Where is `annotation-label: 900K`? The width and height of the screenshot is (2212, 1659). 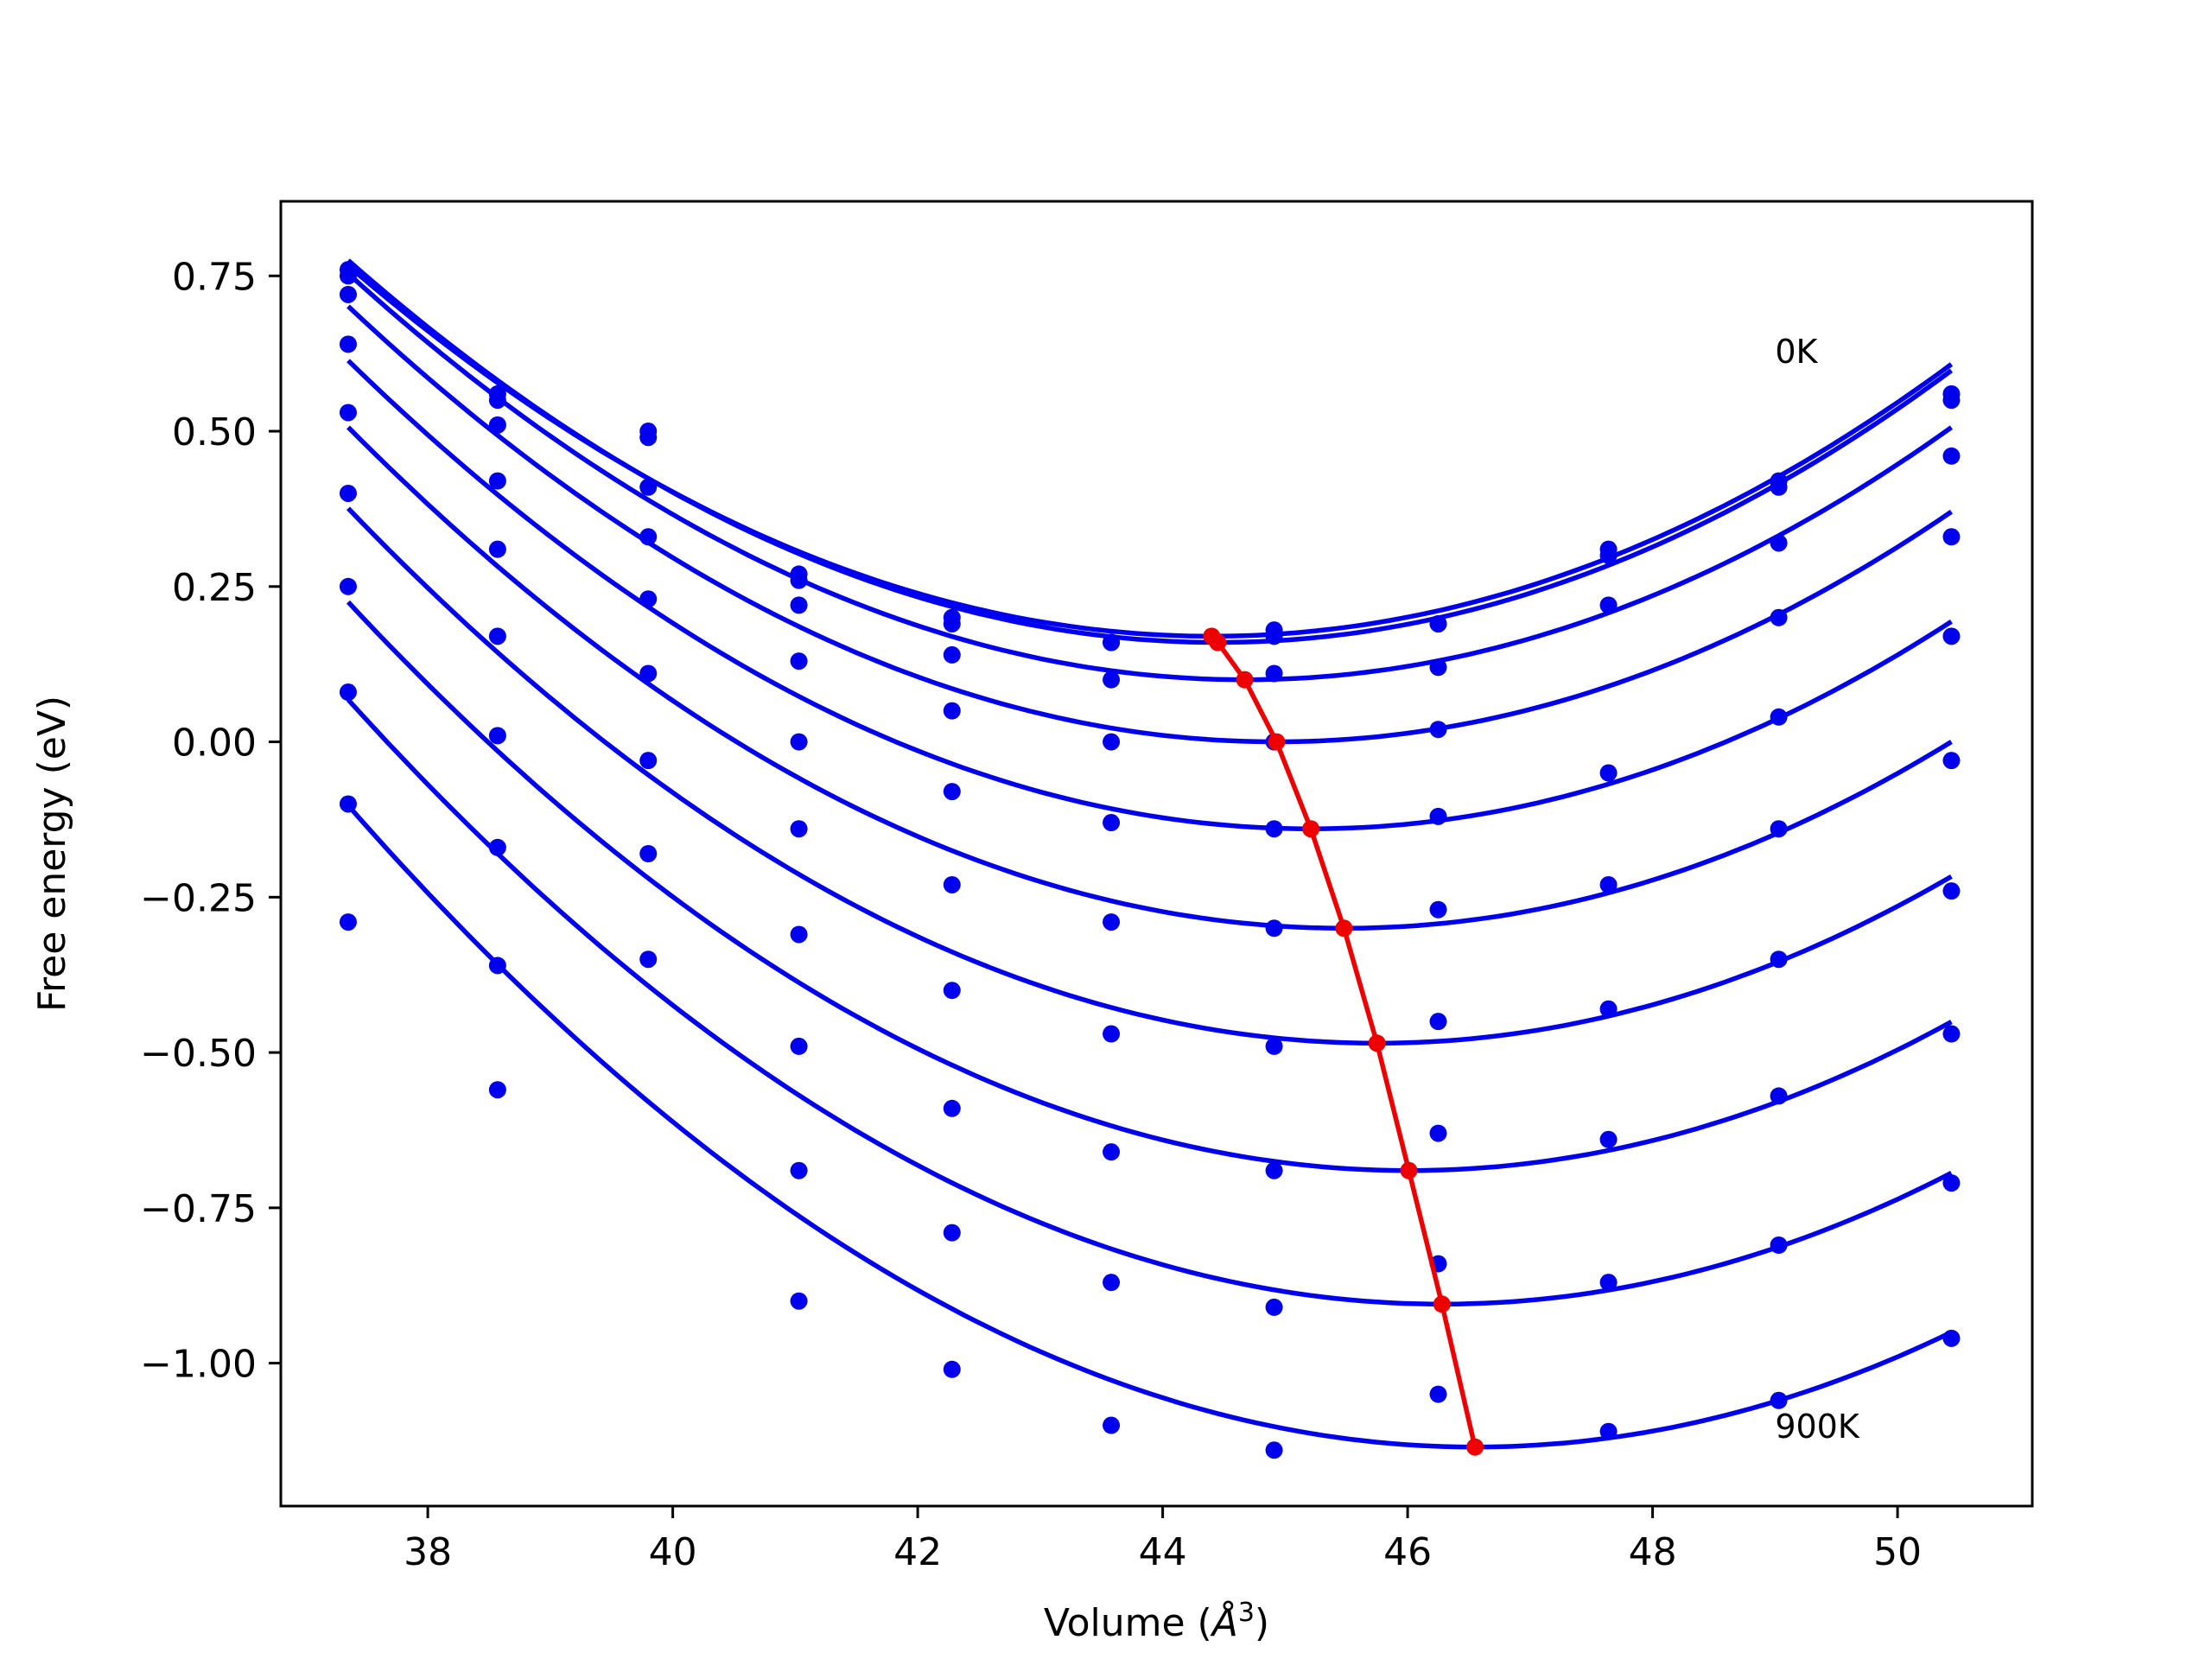 annotation-label: 900K is located at coordinates (1817, 1427).